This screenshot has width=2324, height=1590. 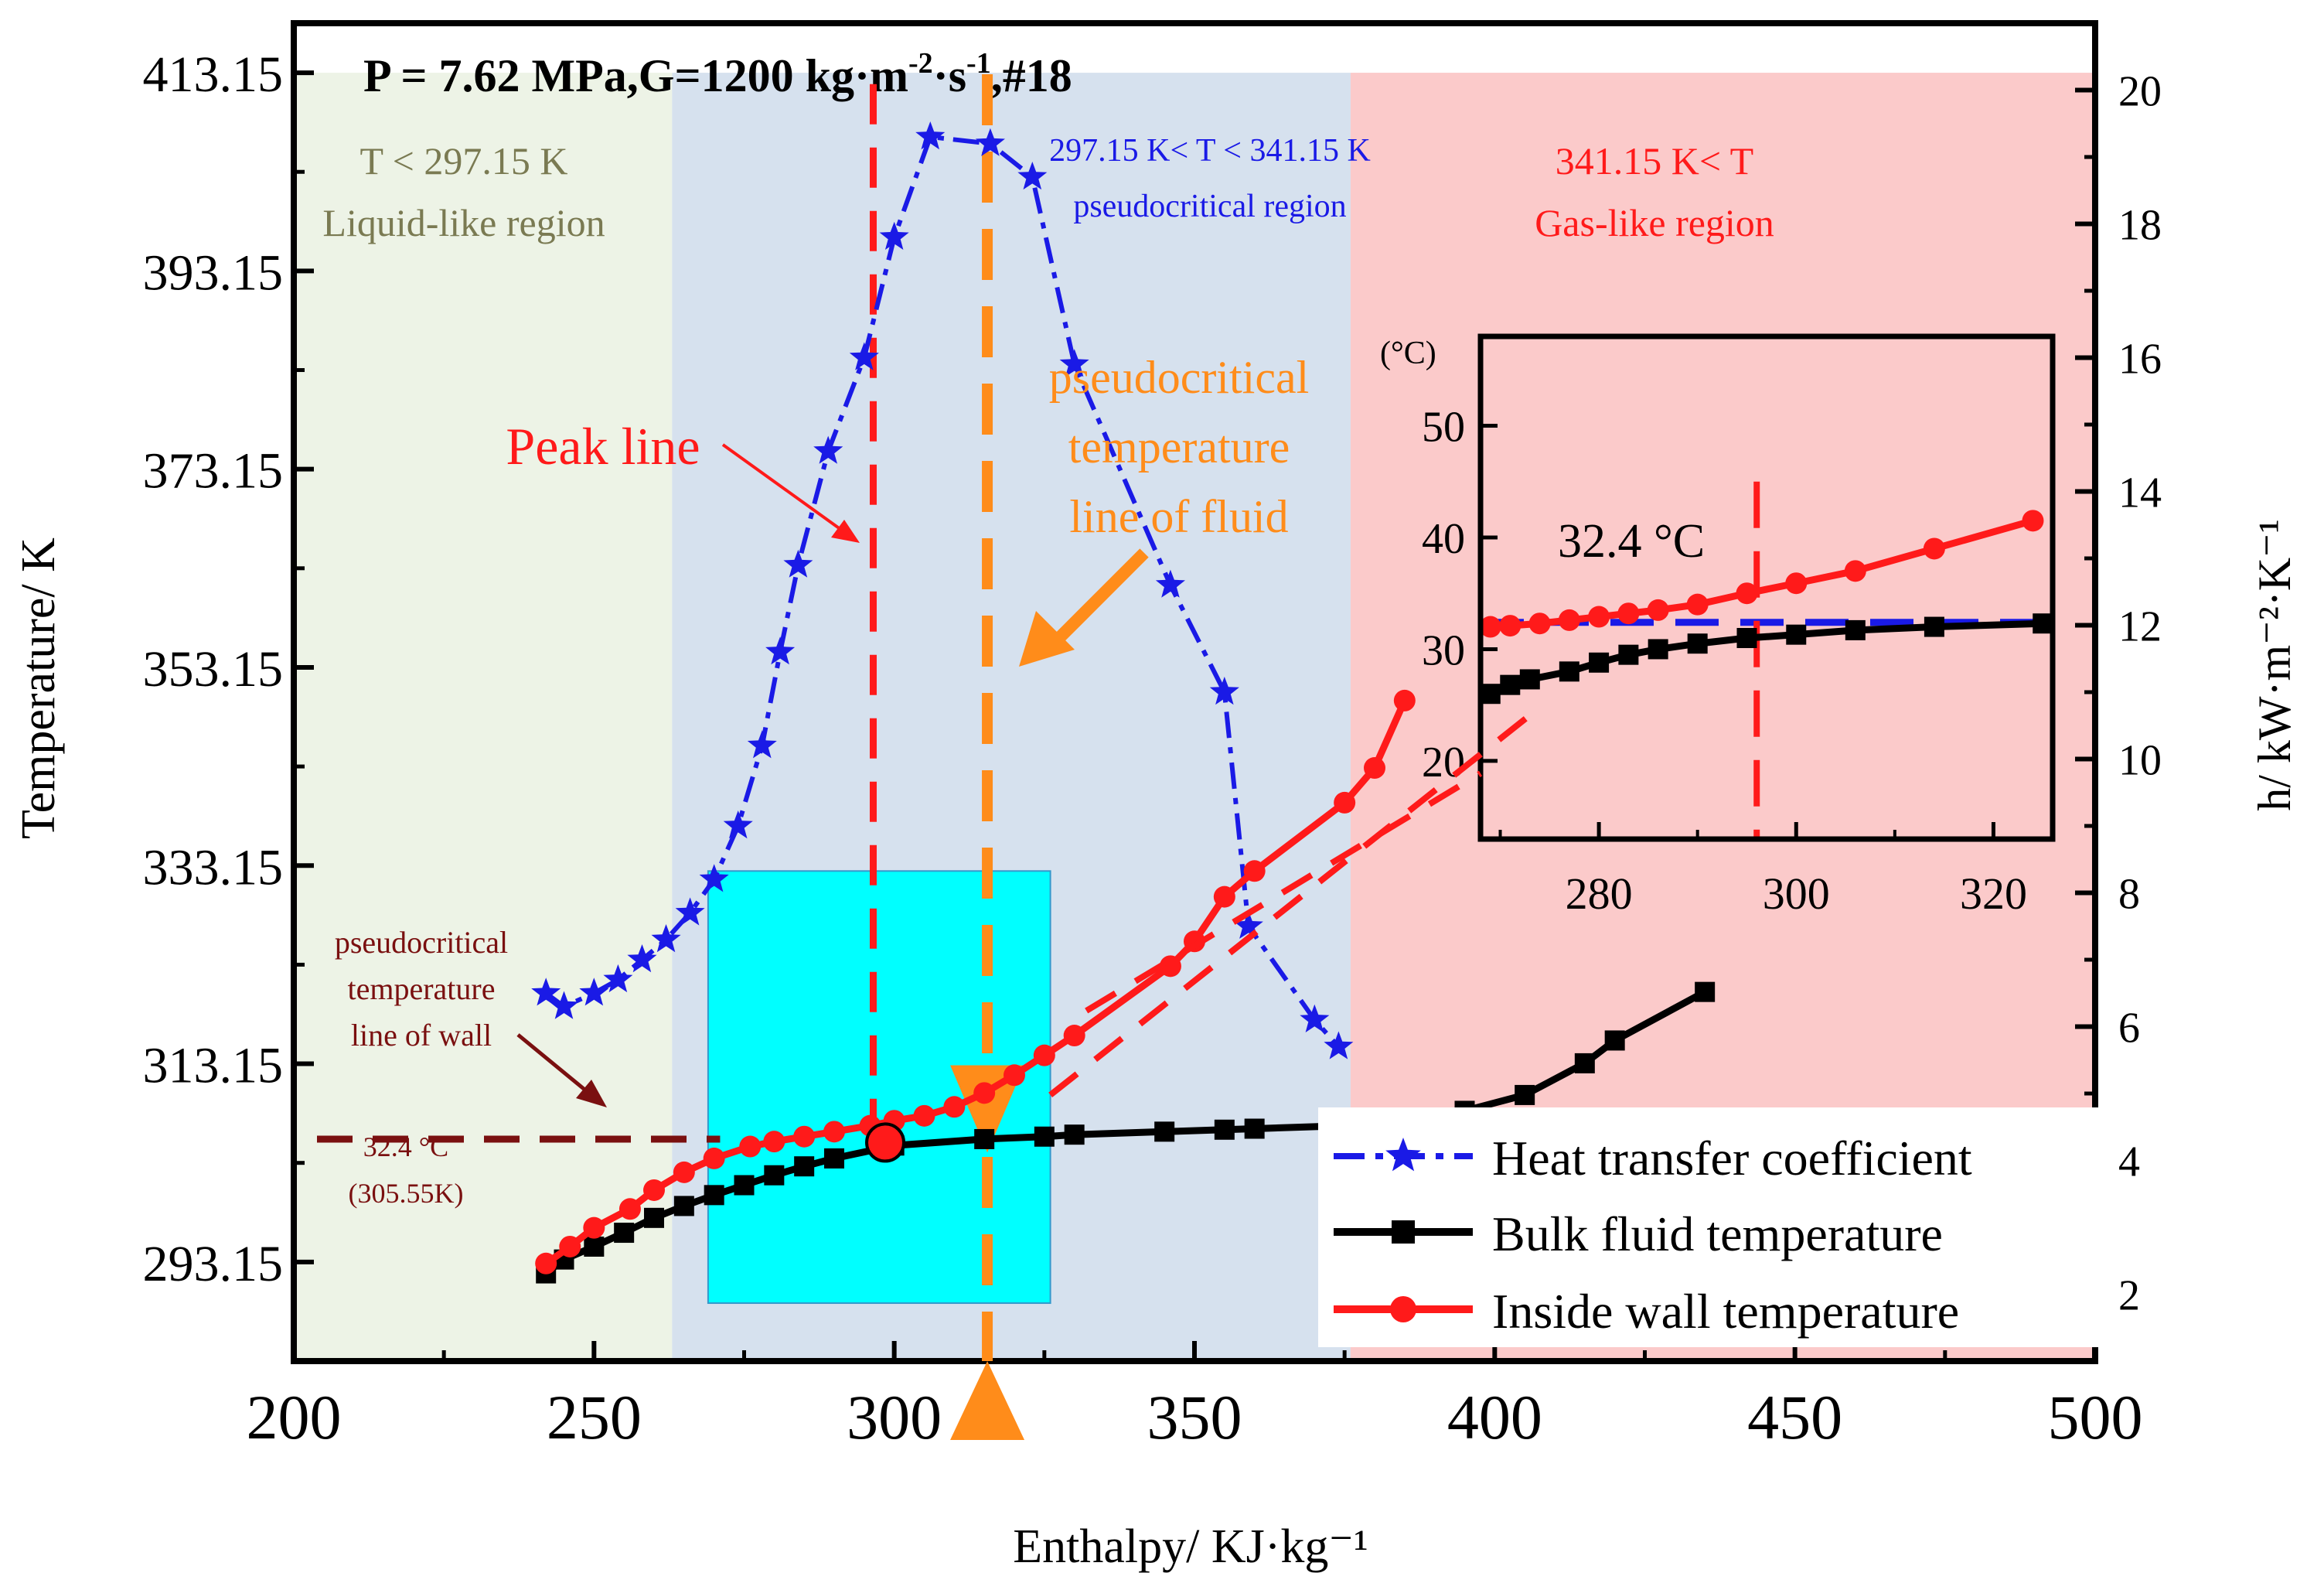 What do you see at coordinates (2140, 360) in the screenshot?
I see `y-right-tick-label: 16` at bounding box center [2140, 360].